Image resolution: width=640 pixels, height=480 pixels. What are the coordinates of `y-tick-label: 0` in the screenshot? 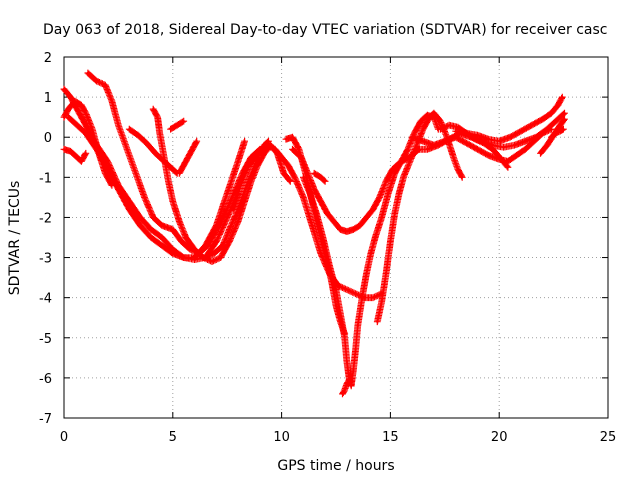 It's located at (48, 138).